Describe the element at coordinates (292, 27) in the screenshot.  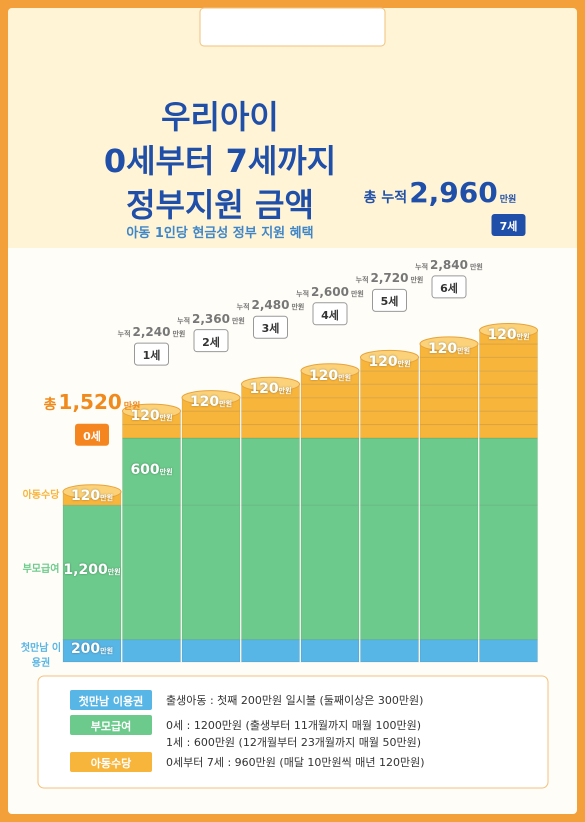
I see `title-tab` at that location.